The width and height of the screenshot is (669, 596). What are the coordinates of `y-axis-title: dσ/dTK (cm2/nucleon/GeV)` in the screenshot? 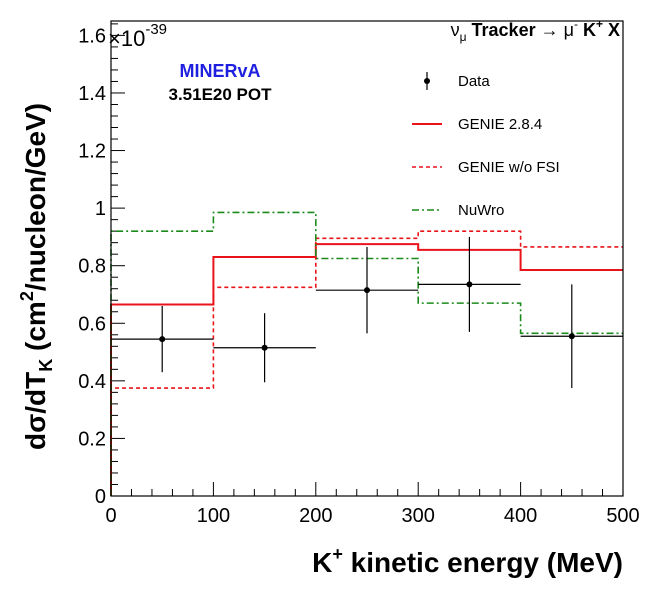 It's located at (36, 276).